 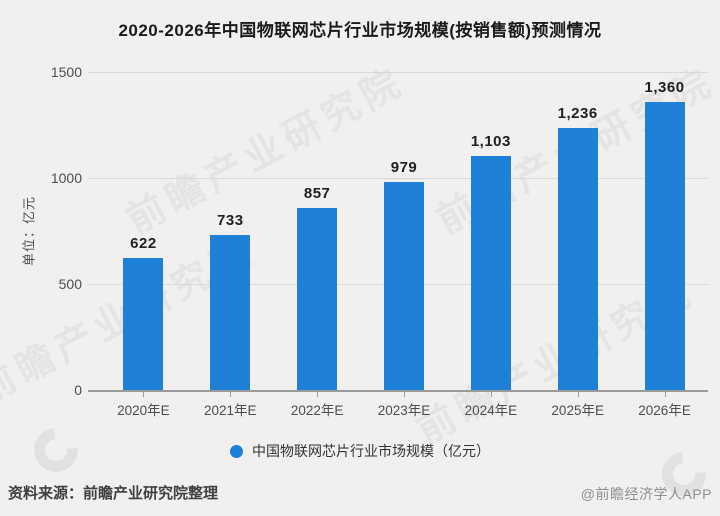 I want to click on x-tick-label: 2021年E, so click(x=230, y=410).